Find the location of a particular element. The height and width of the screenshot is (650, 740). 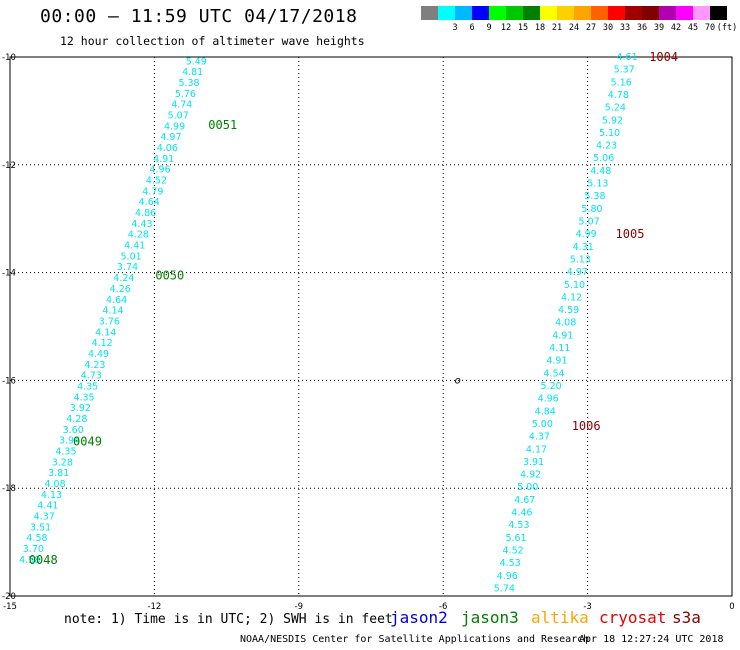

scale-label: 18 is located at coordinates (540, 28).